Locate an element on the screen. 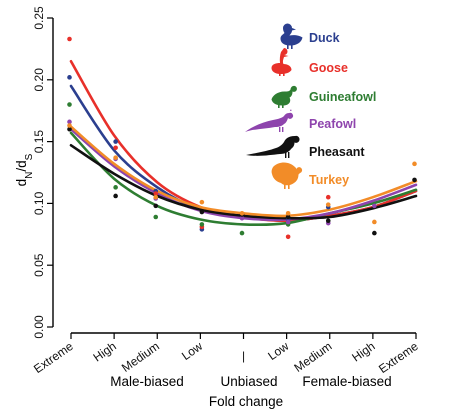 This screenshot has height=419, width=460. goose-icon is located at coordinates (281, 62).